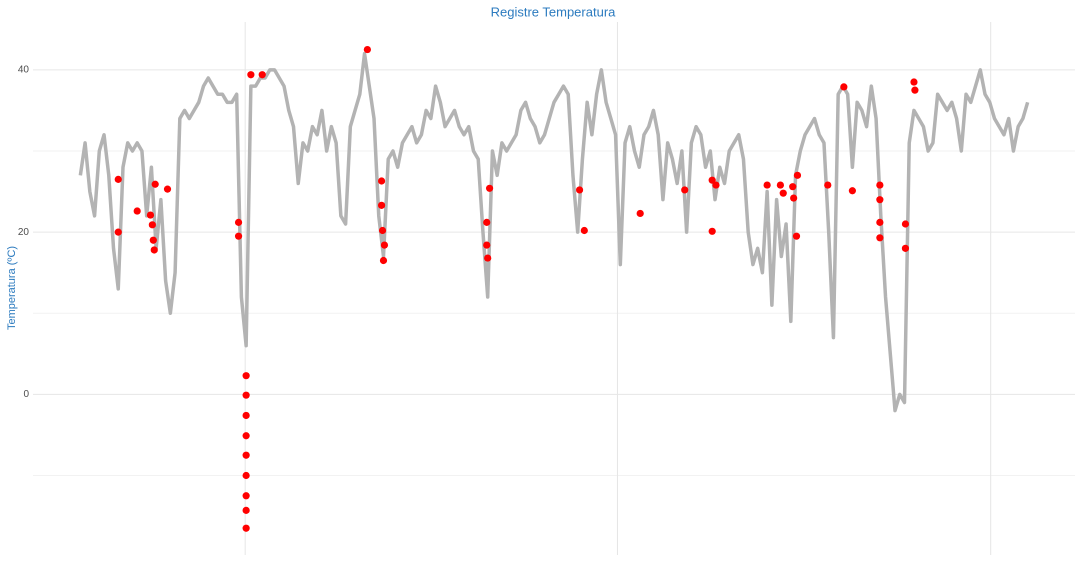 The width and height of the screenshot is (1080, 576). What do you see at coordinates (554, 11) in the screenshot?
I see `chart-title: Registre Temperatura` at bounding box center [554, 11].